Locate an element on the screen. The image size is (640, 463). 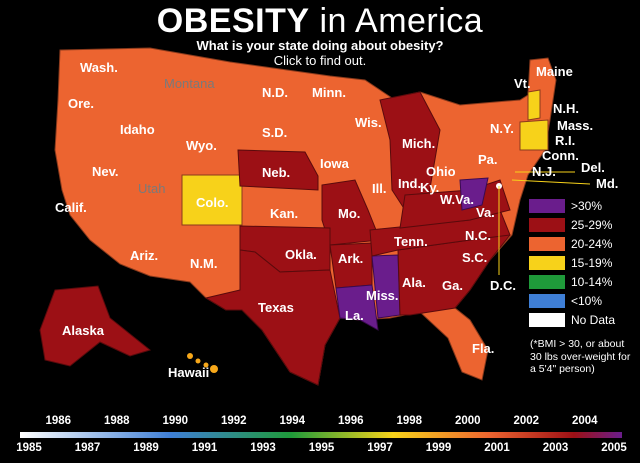
label-maine: Maine is located at coordinates (554, 71).